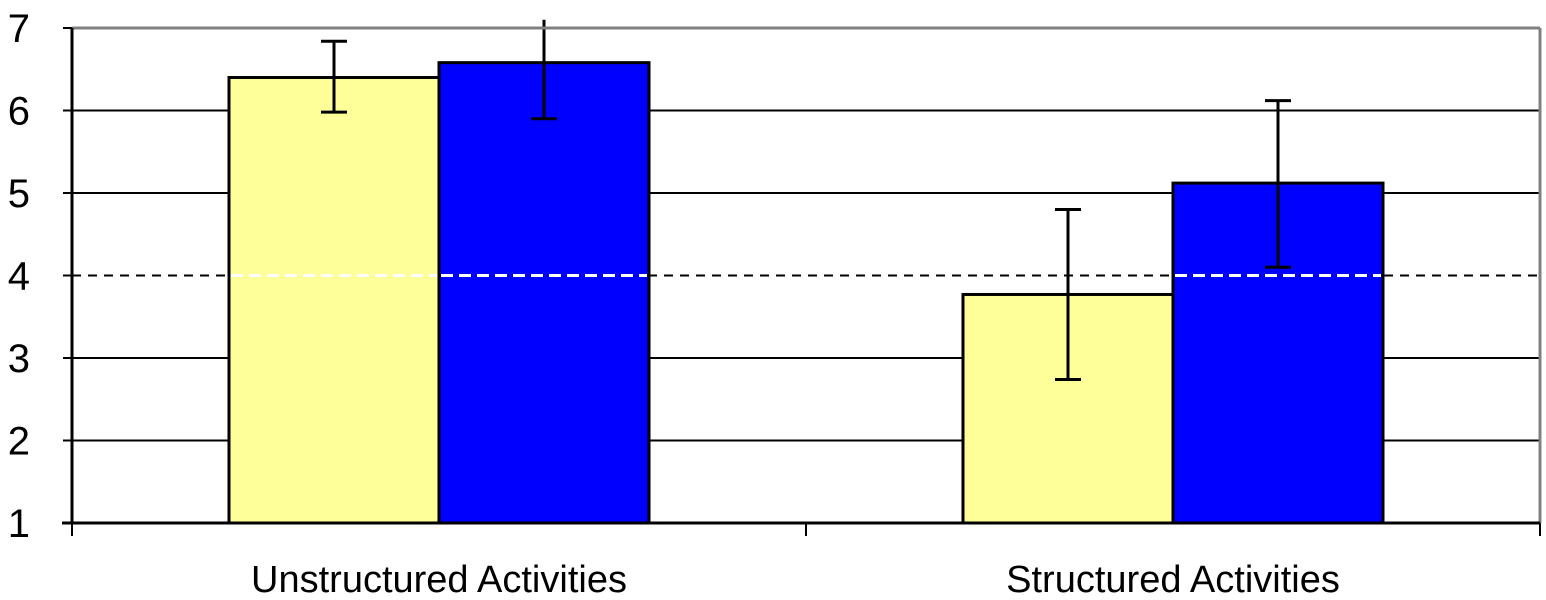 Image resolution: width=1546 pixels, height=600 pixels. I want to click on bar-series1-unstructured, so click(334, 300).